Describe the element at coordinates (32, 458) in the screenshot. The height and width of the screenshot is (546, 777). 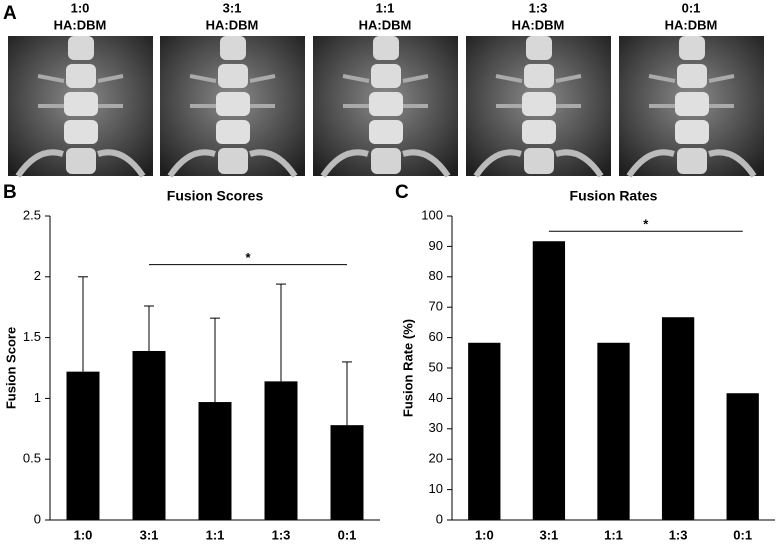
I see `y-tick-label: 0.5` at that location.